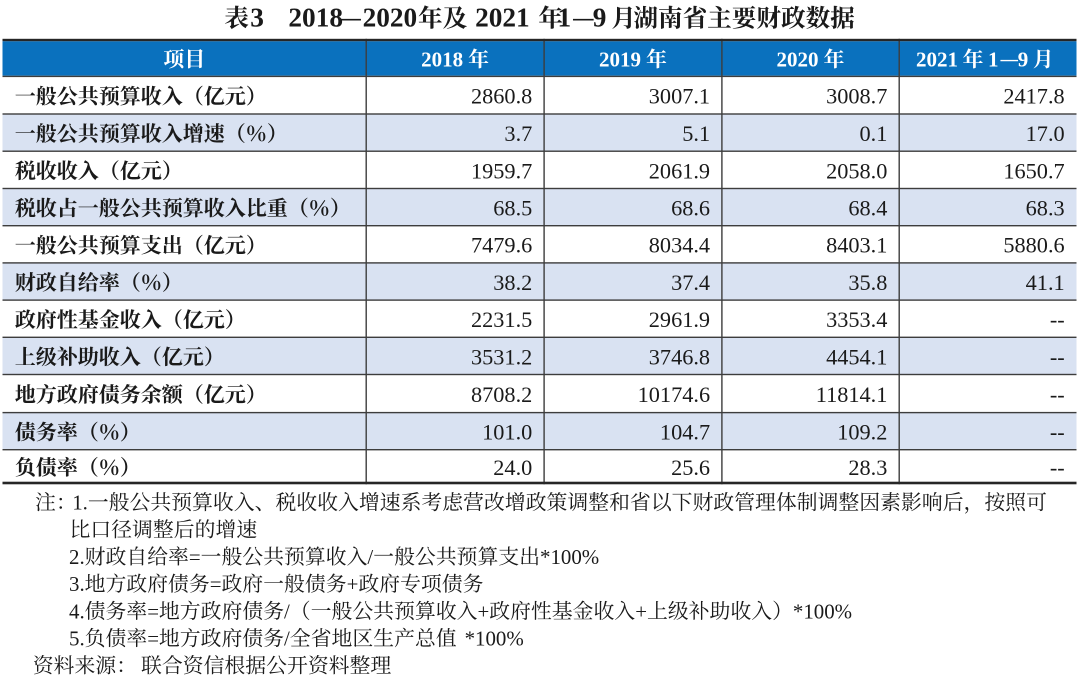  Describe the element at coordinates (501, 319) in the screenshot. I see `svg-text: 2231.5` at that location.